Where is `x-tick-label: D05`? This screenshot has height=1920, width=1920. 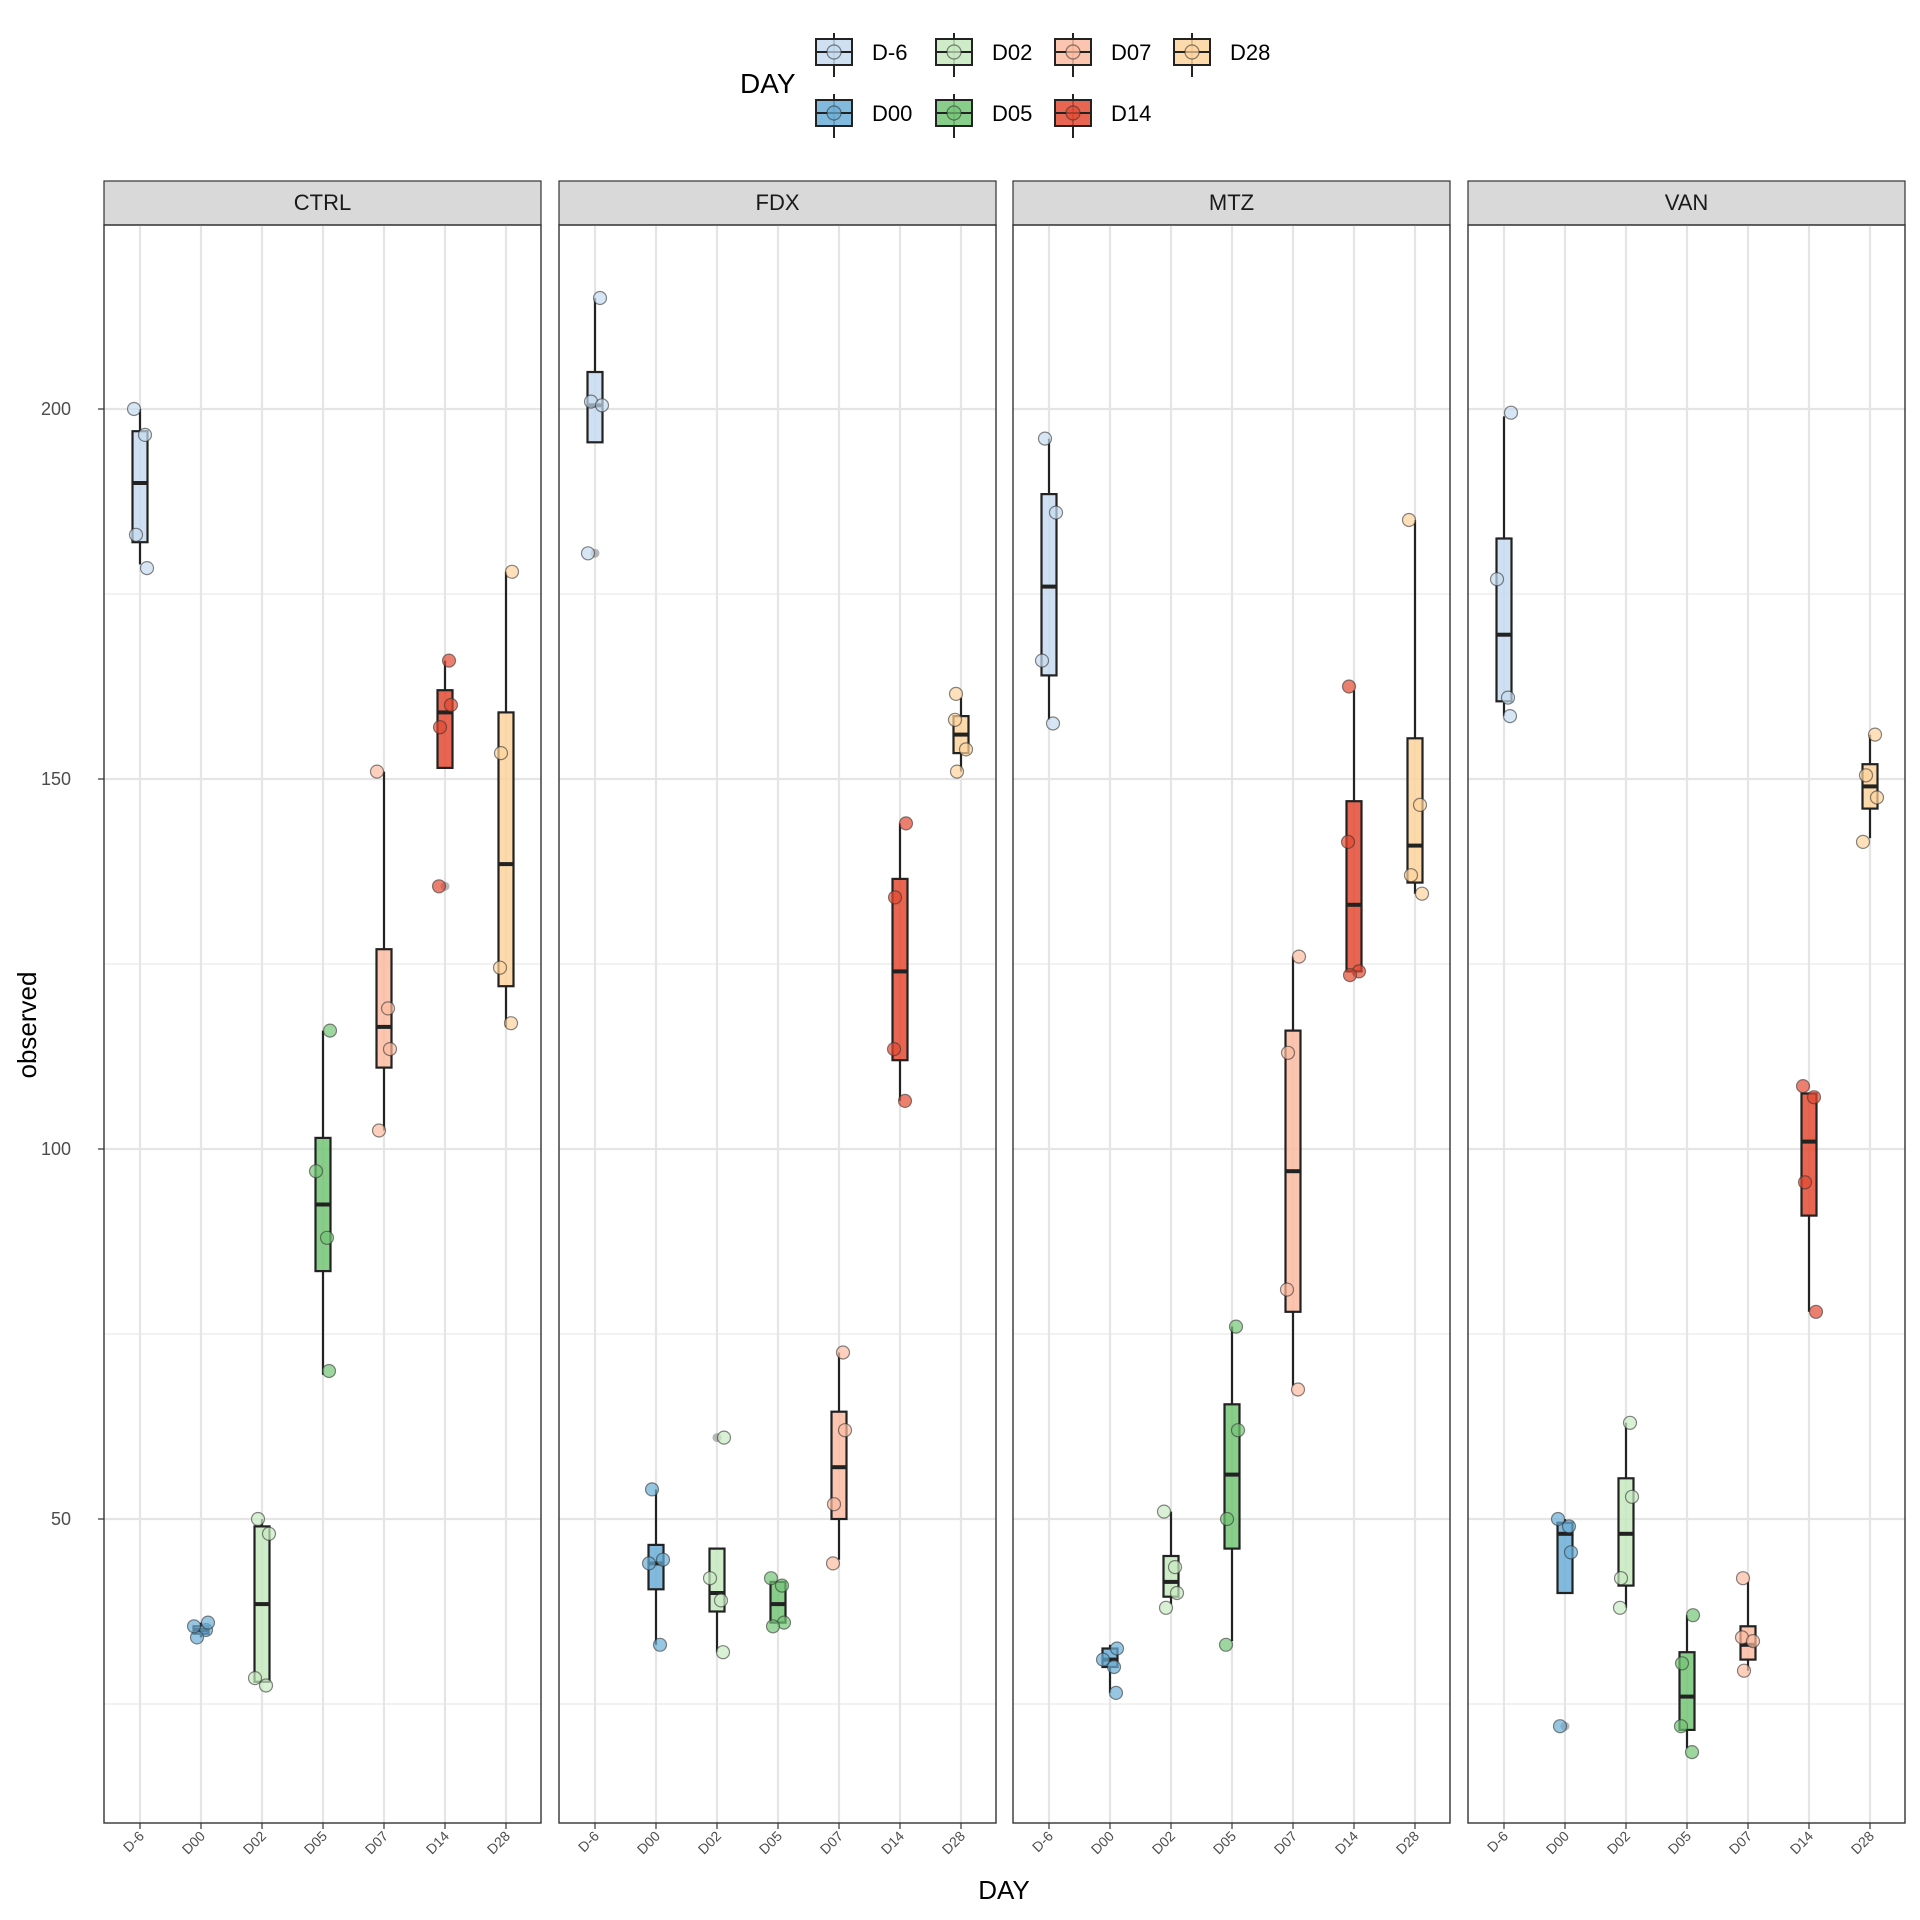 x-tick-label: D05 is located at coordinates (316, 1843).